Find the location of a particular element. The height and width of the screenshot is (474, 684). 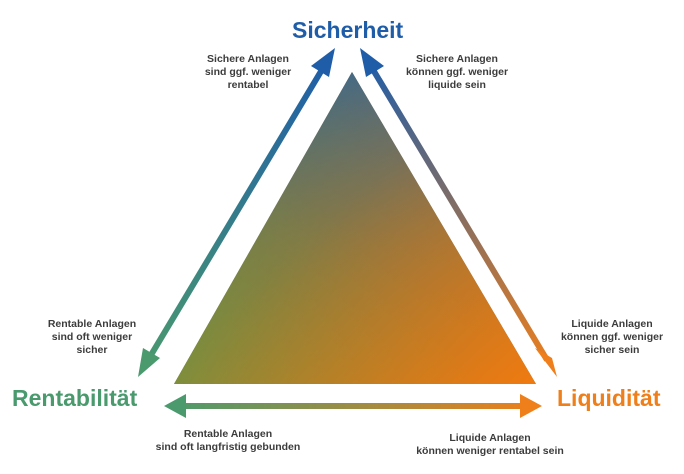

corner-label-liquiditaet: Liquidität is located at coordinates (609, 398).